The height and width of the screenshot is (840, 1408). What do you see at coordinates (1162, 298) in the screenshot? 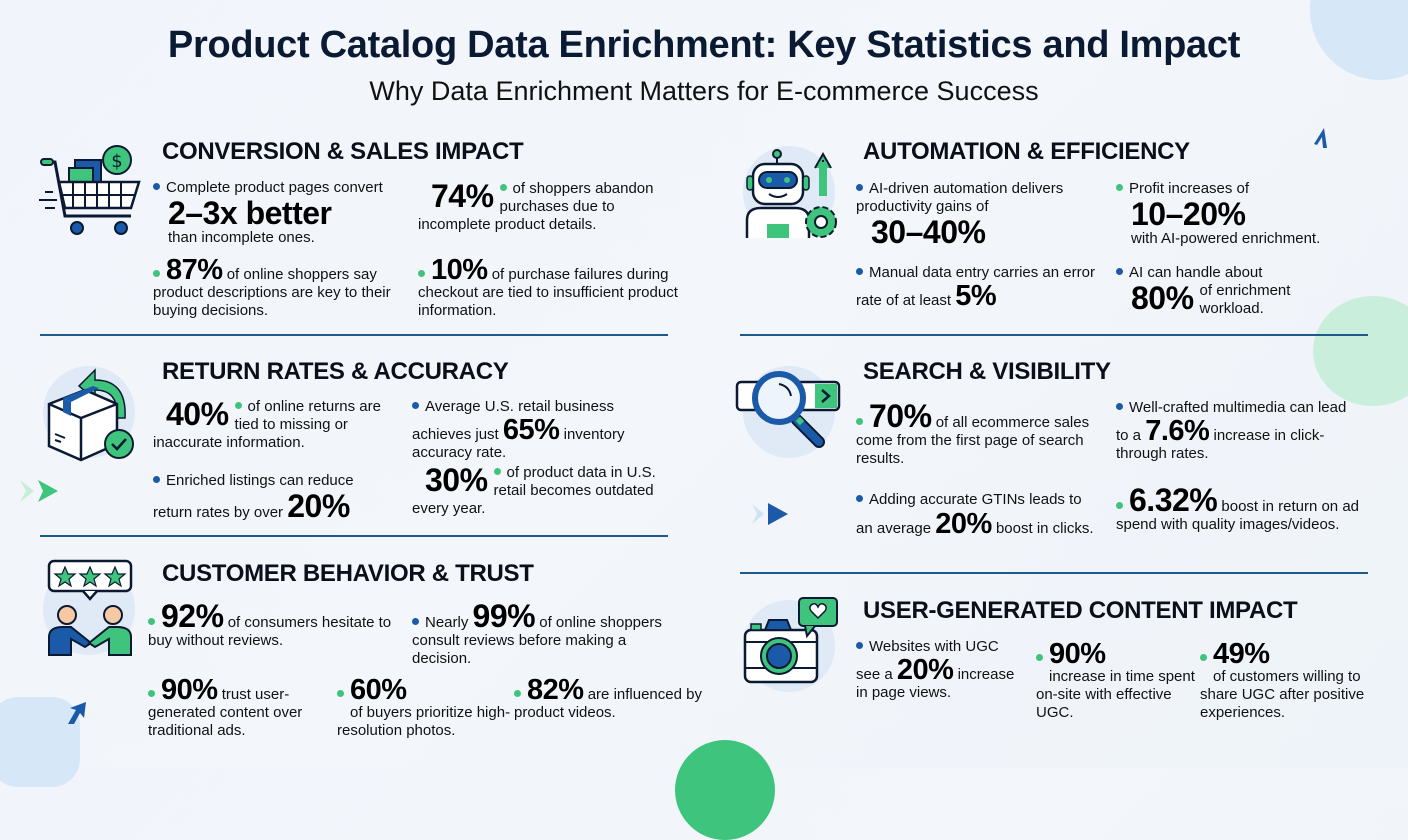
I see `stat-value: 80%` at bounding box center [1162, 298].